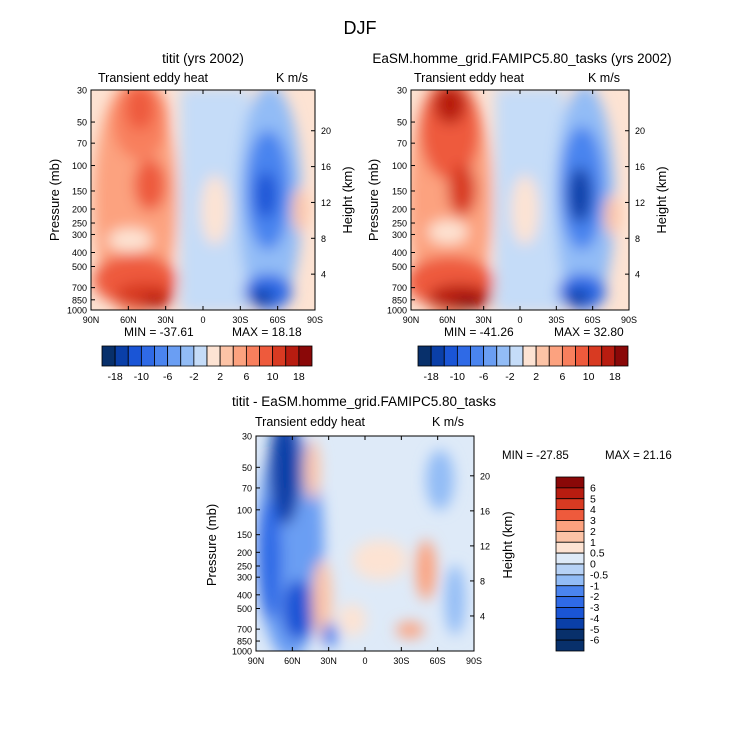 The width and height of the screenshot is (731, 744). What do you see at coordinates (469, 78) in the screenshot?
I see `panel-2-left-label: Transient eddy heat` at bounding box center [469, 78].